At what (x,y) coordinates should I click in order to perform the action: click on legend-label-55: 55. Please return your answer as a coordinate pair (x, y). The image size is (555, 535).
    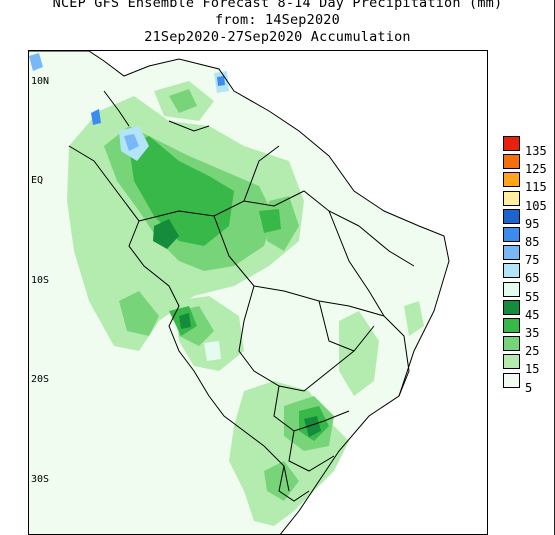
    Looking at the image, I should click on (532, 296).